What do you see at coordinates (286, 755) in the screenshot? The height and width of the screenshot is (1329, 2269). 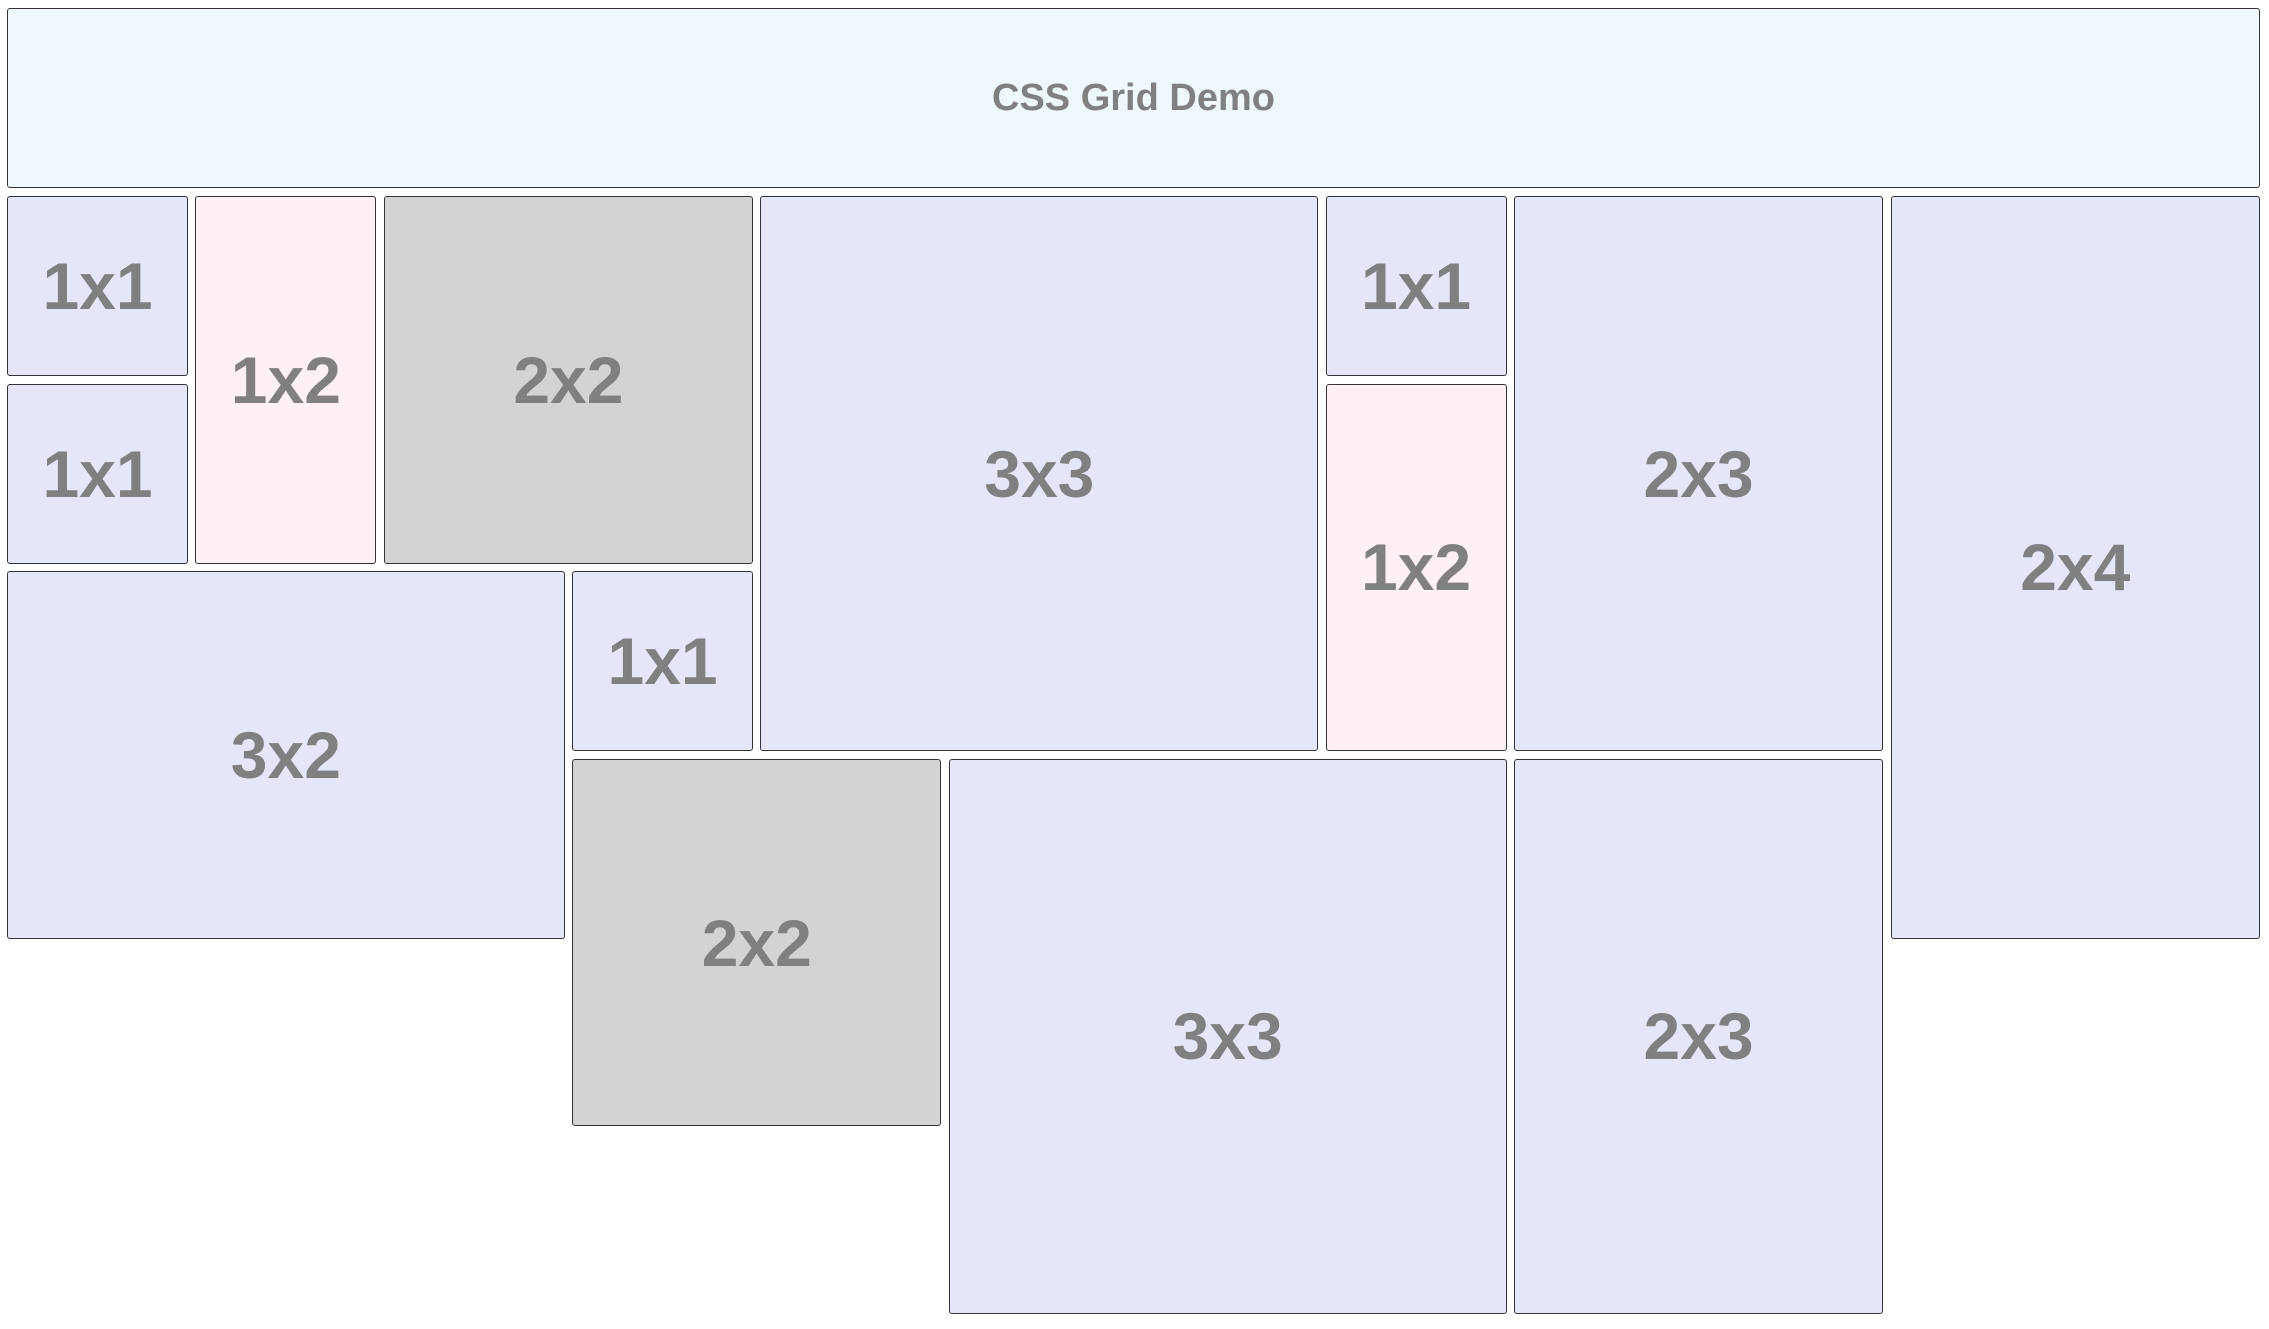 I see `grid-cell-3x2: 3x2` at bounding box center [286, 755].